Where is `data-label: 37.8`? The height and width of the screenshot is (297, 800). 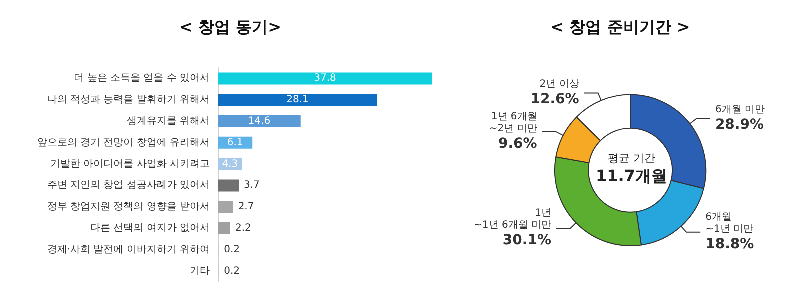
data-label: 37.8 is located at coordinates (325, 78).